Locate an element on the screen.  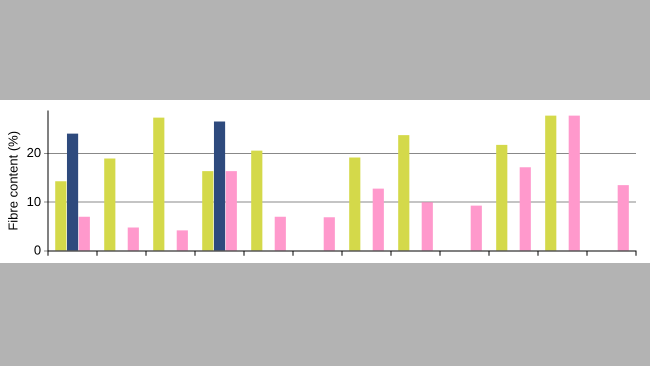
y-axis-title: Fibre content (%) is located at coordinates (12, 180).